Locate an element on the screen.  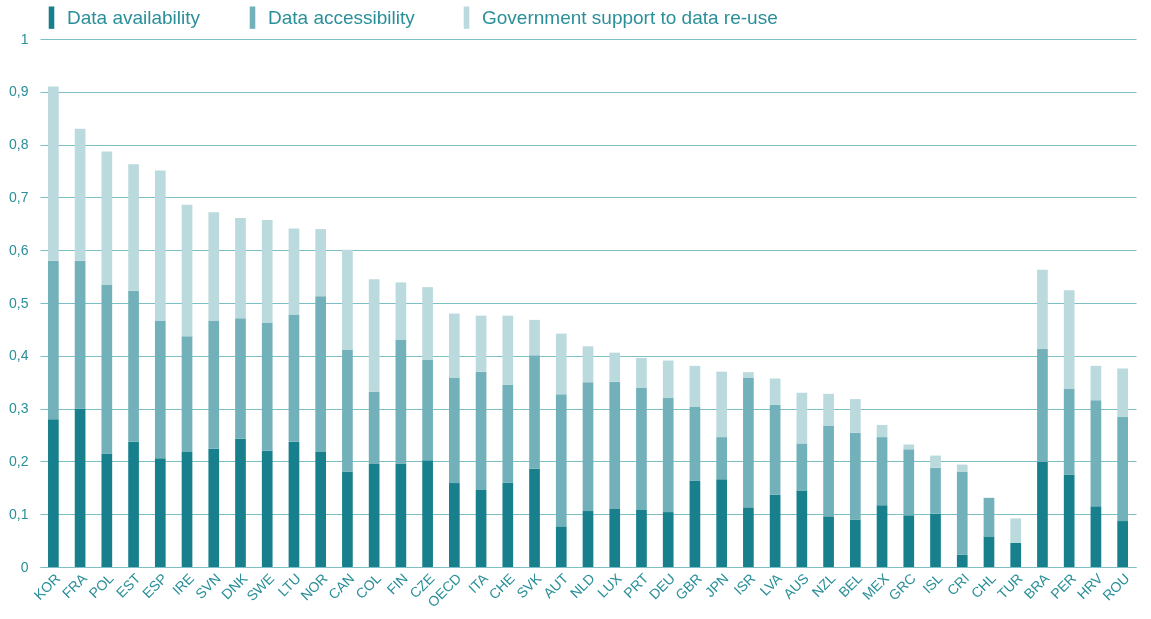
x-tick-label: ISL is located at coordinates (932, 583).